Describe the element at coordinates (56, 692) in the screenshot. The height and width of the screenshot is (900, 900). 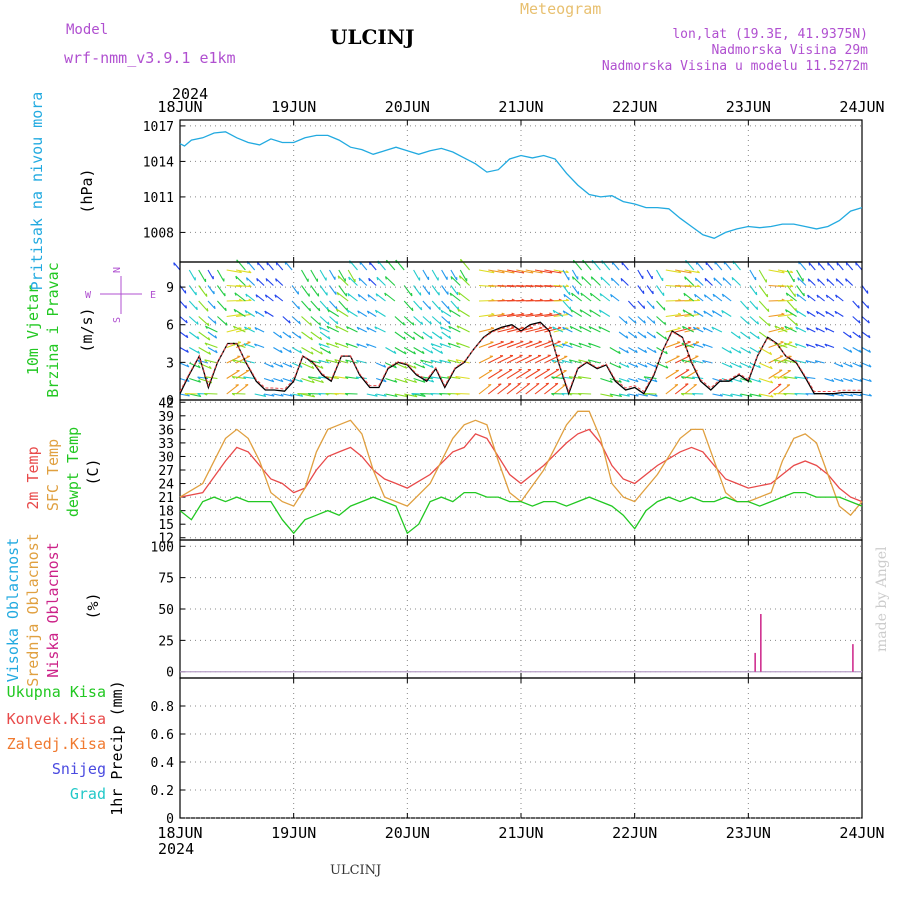
I see `precip-legend-entry: Ukupna Kisa` at that location.